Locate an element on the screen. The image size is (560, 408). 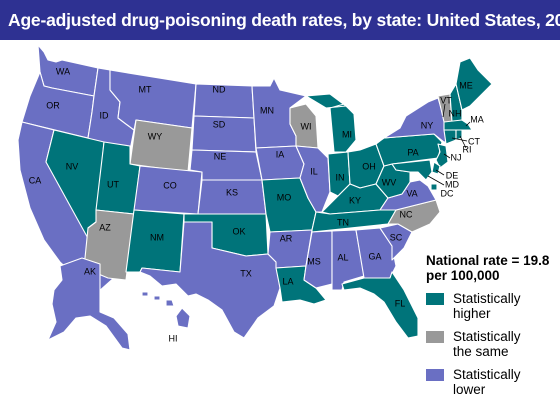
label-hi: HI is located at coordinates (173, 338).